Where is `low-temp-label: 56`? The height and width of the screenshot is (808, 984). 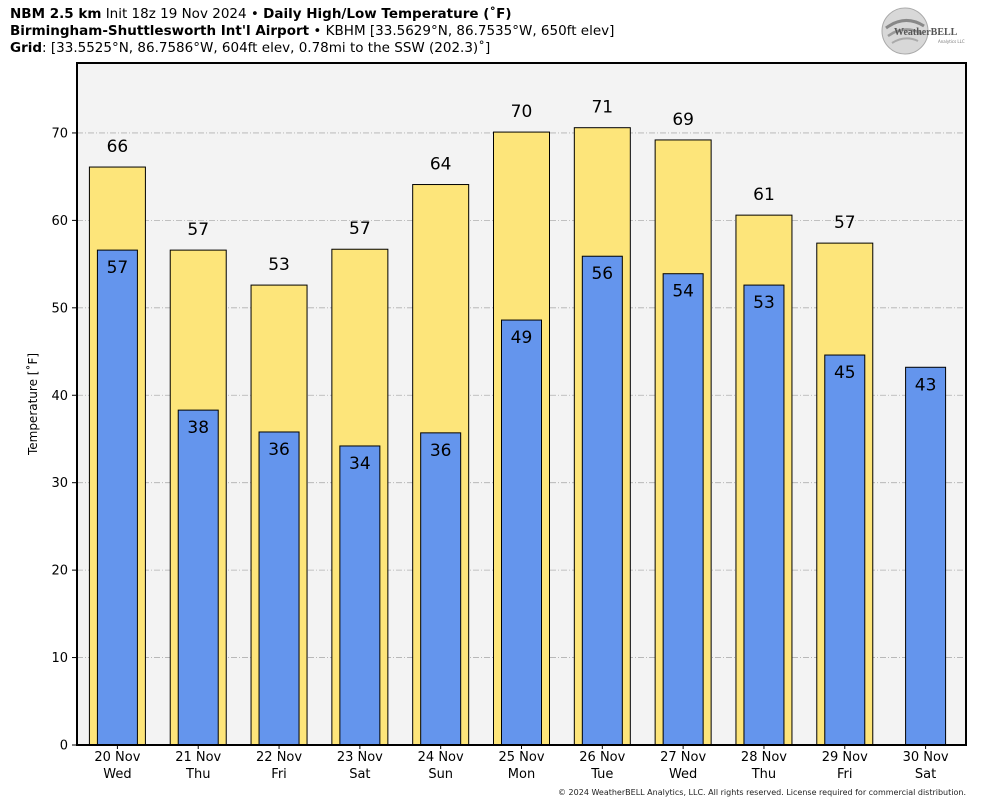
low-temp-label: 56 is located at coordinates (602, 274).